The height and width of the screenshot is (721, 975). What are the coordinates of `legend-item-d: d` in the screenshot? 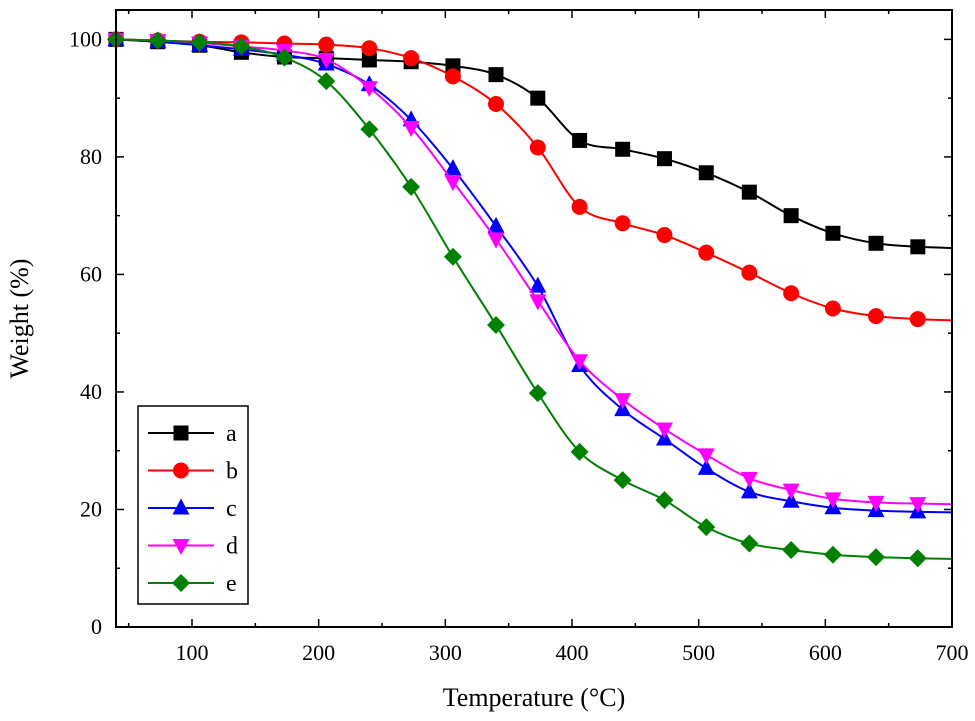 It's located at (193, 547).